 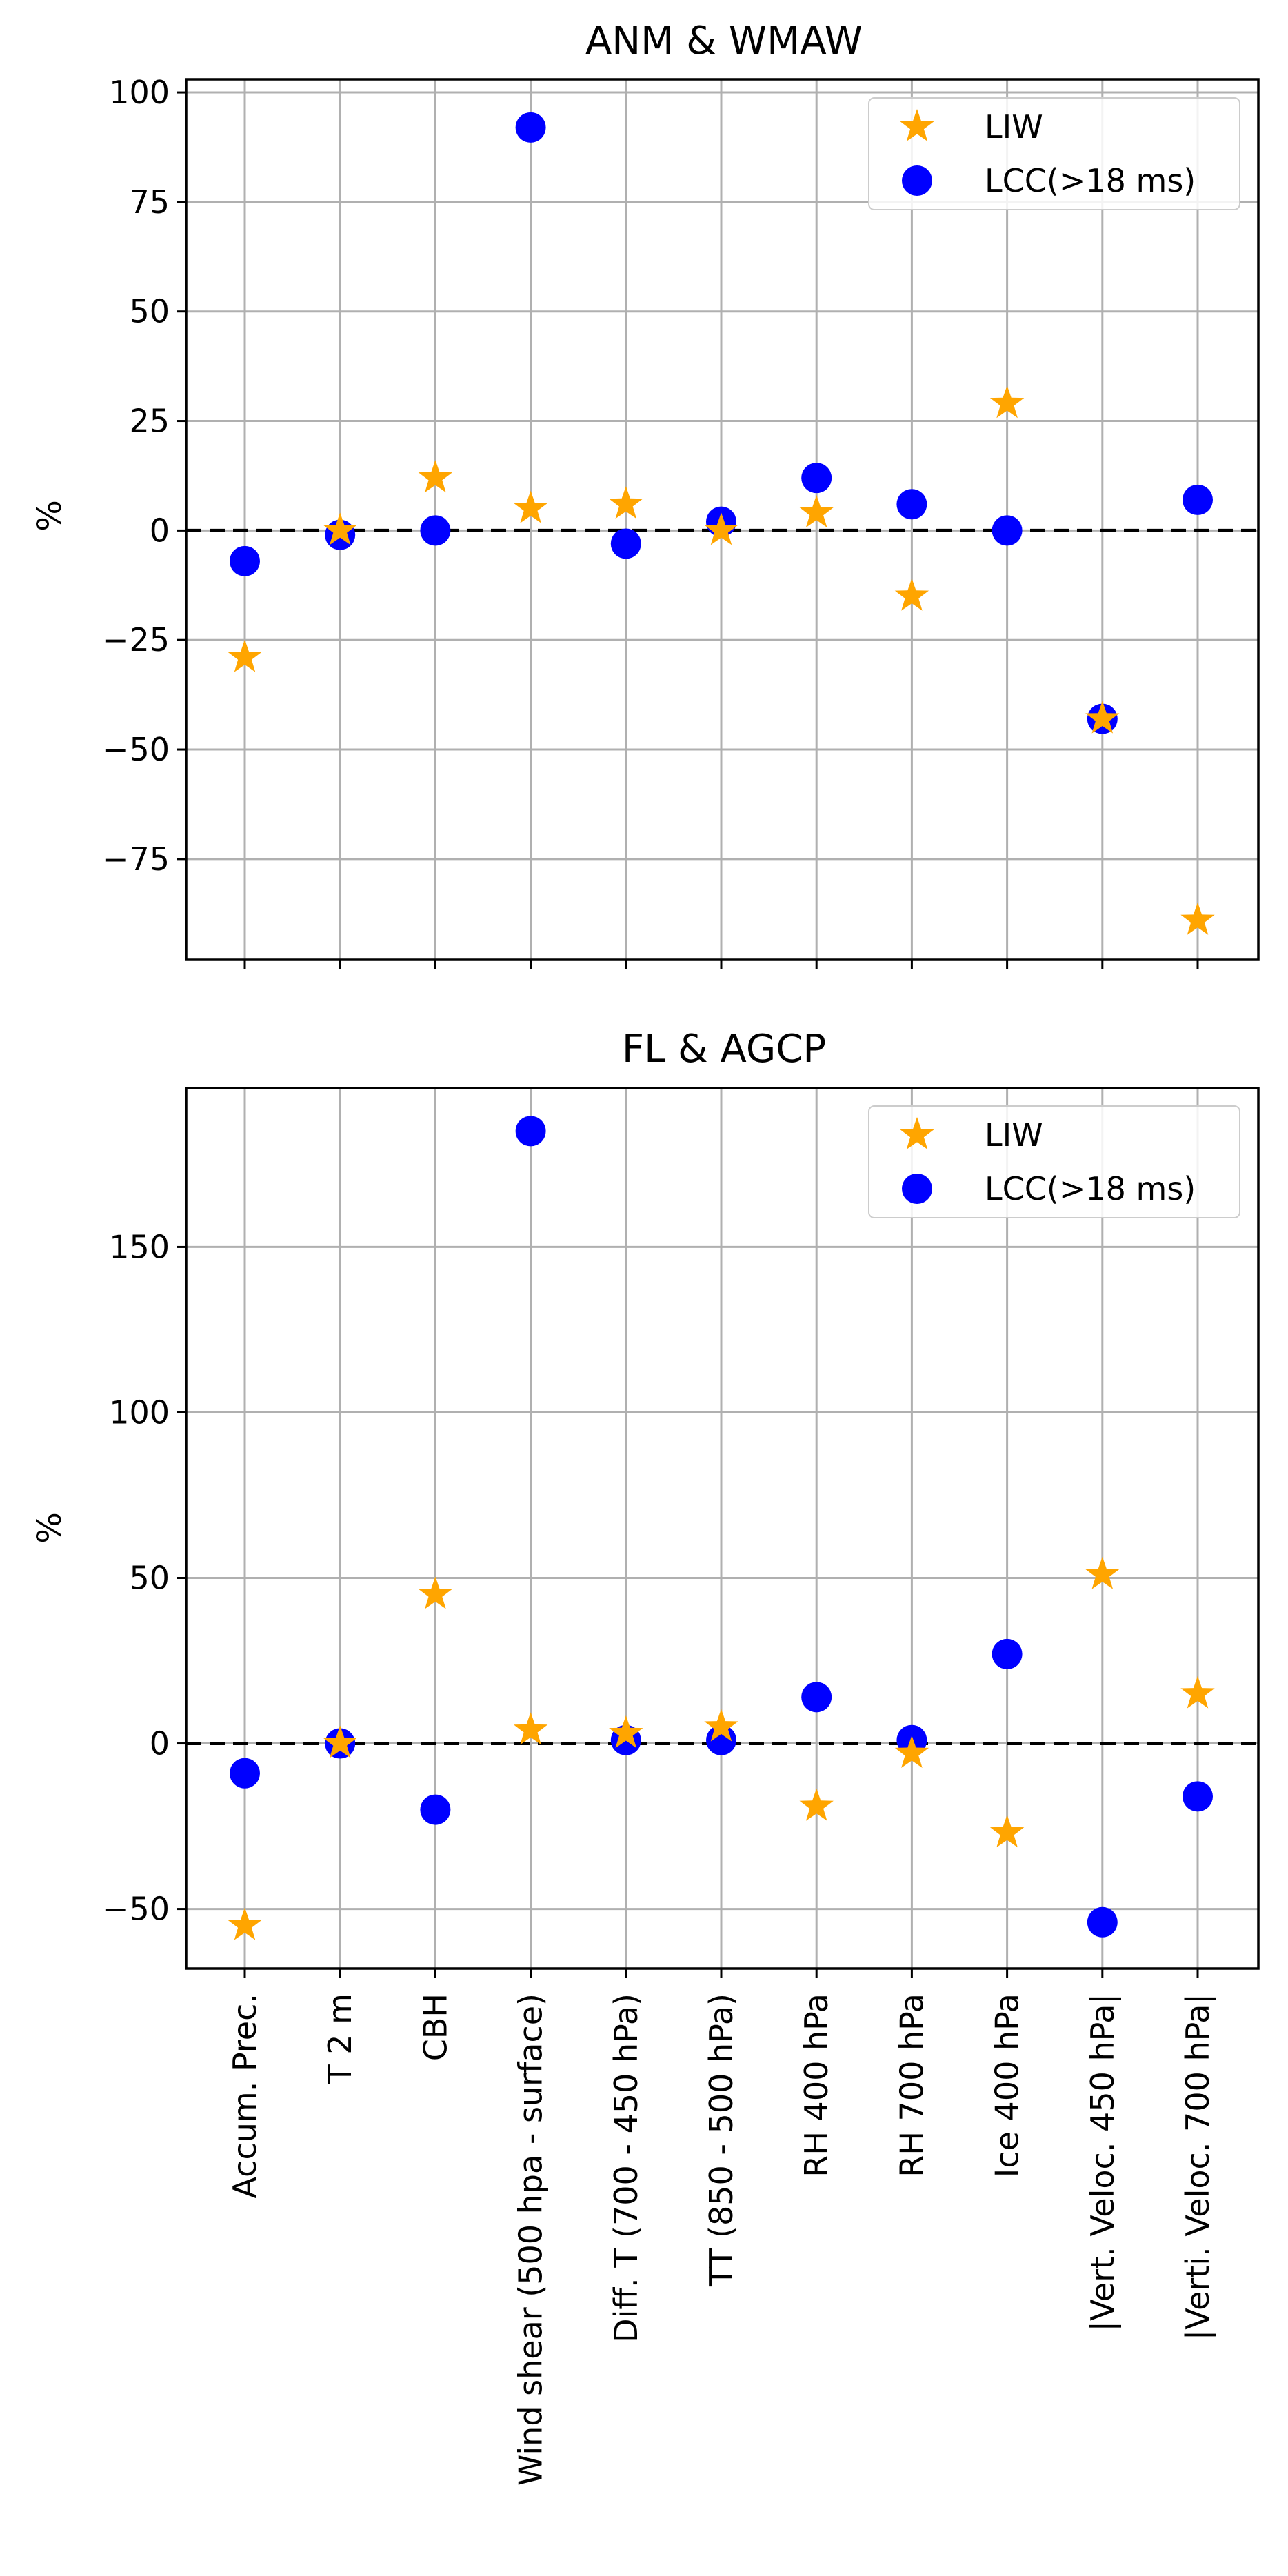 I want to click on x-tick-label-t-2-m: T 2 m, so click(x=340, y=2038).